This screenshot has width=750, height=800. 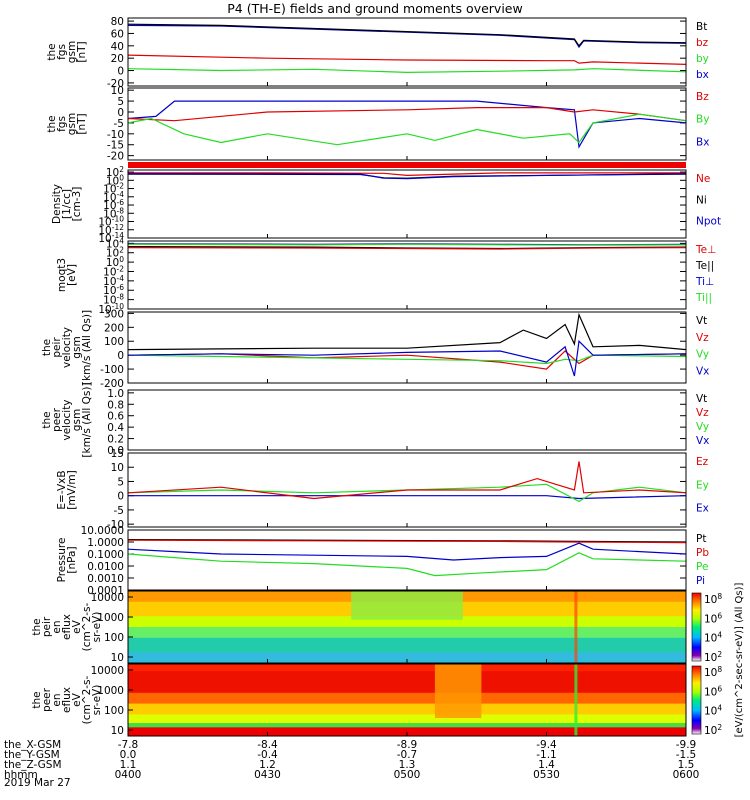 I want to click on tick-label: -5, so click(x=119, y=124).